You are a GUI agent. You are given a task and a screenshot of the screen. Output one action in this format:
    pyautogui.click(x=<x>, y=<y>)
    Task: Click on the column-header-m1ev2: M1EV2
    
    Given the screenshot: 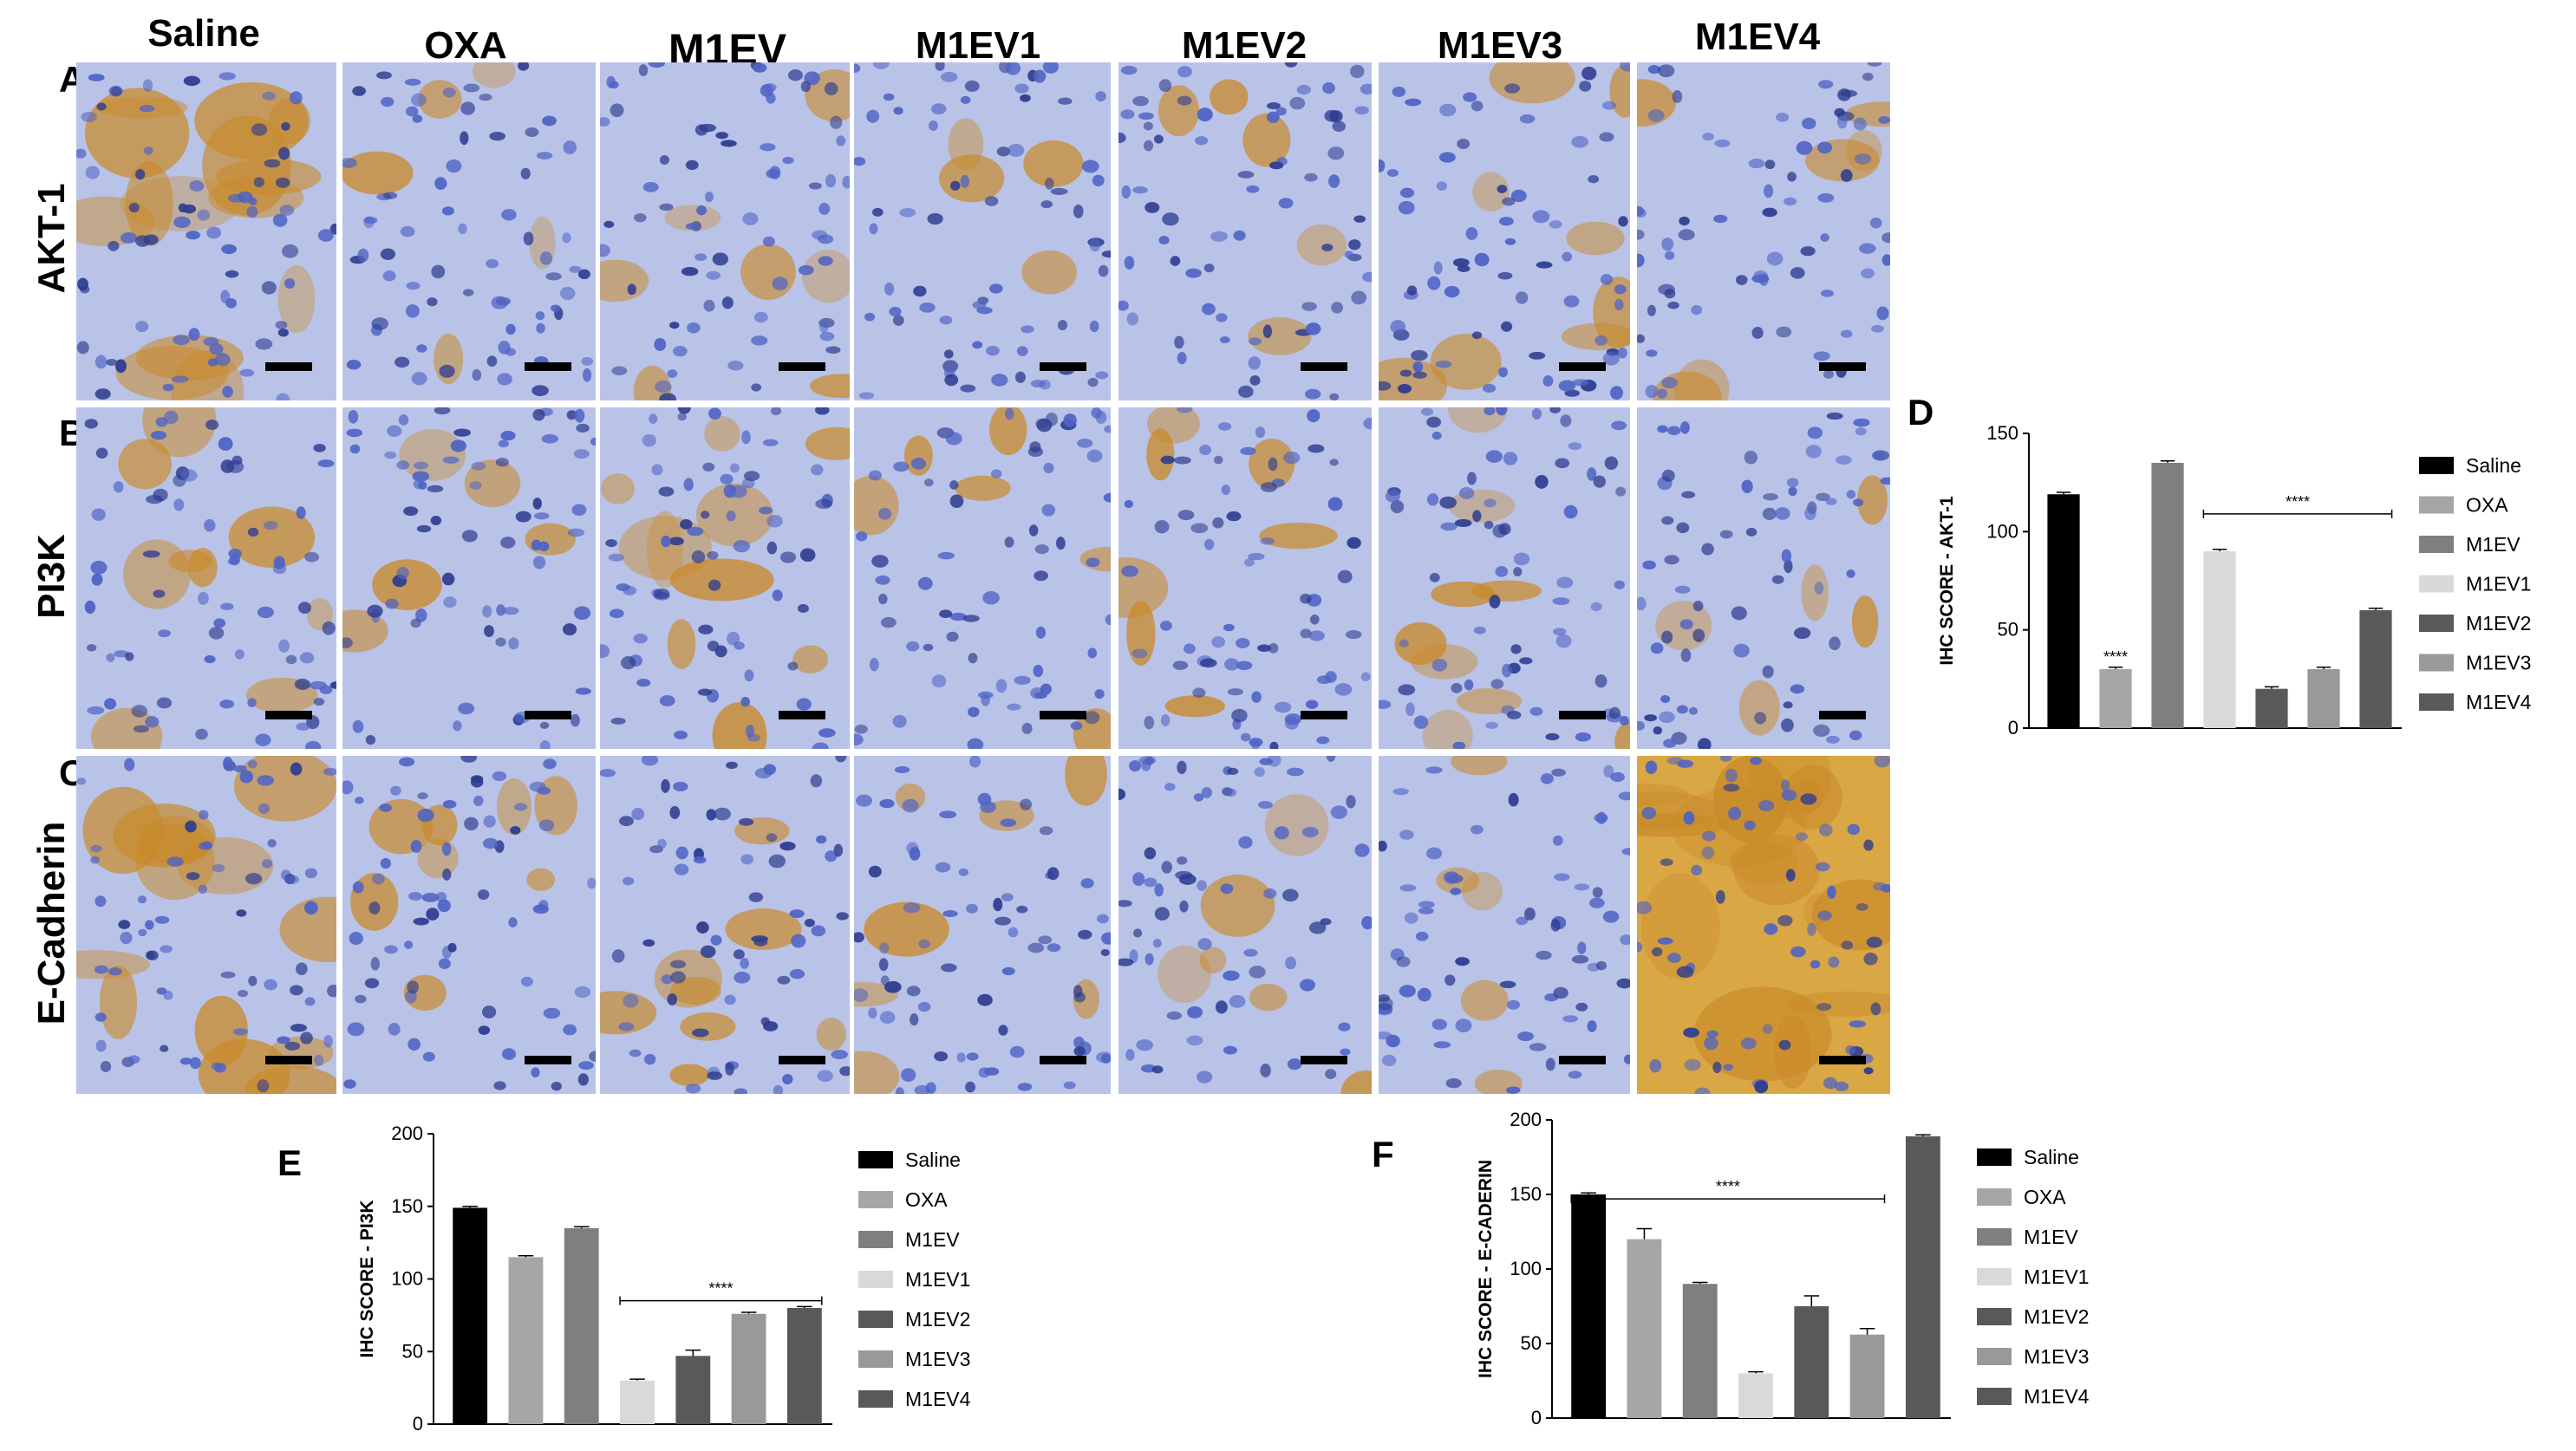 What is the action you would take?
    pyautogui.click(x=1244, y=45)
    